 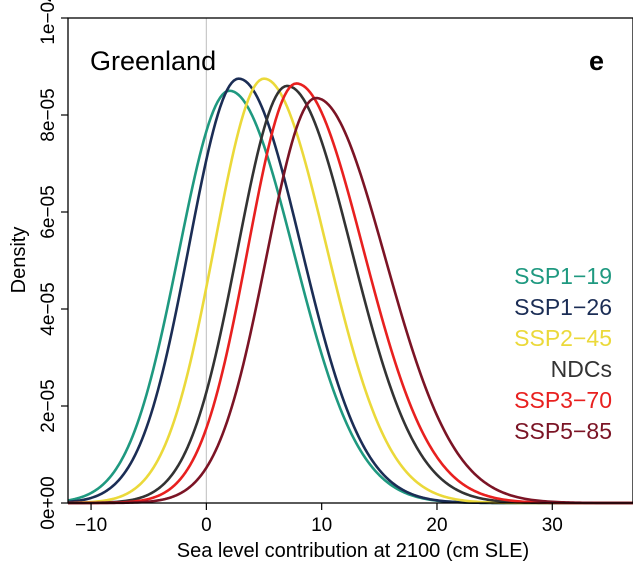 I want to click on legend-entry: SSP1−26, so click(x=563, y=307).